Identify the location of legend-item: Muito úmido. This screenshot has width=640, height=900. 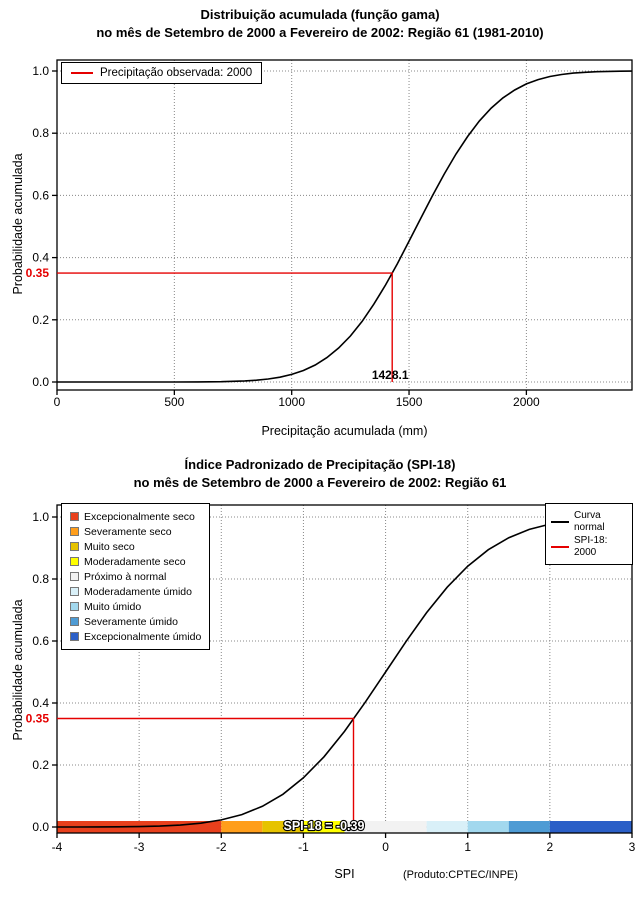
(135, 606).